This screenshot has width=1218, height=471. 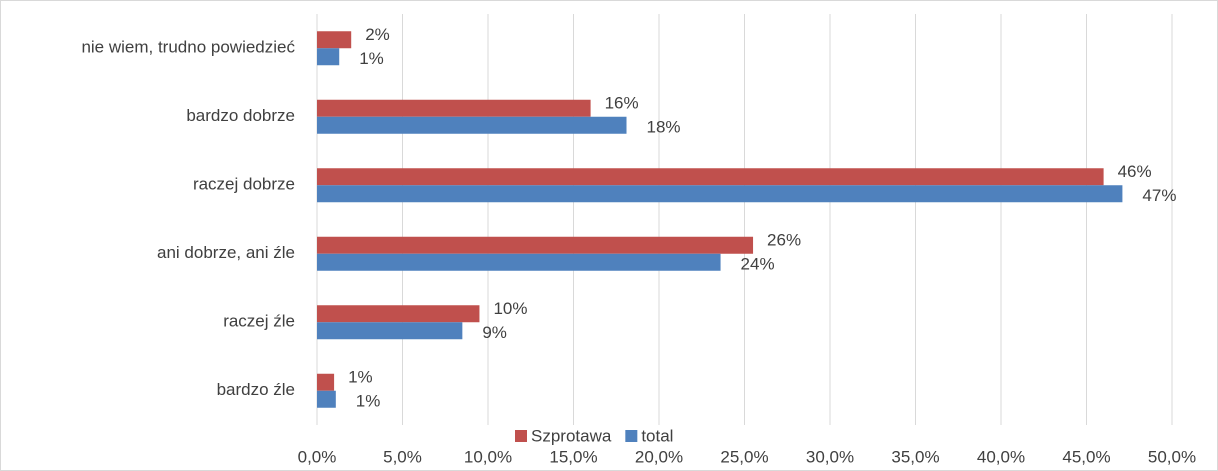 I want to click on y-tick-label: bardzo dobrze, so click(x=240, y=115).